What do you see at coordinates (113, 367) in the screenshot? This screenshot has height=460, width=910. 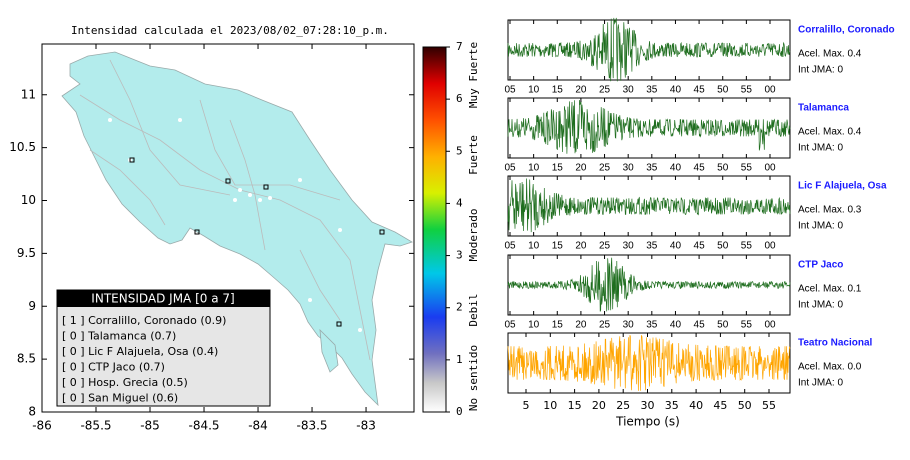 I see `legend-entry: [ 0 ] CTP Jaco (0.7)` at bounding box center [113, 367].